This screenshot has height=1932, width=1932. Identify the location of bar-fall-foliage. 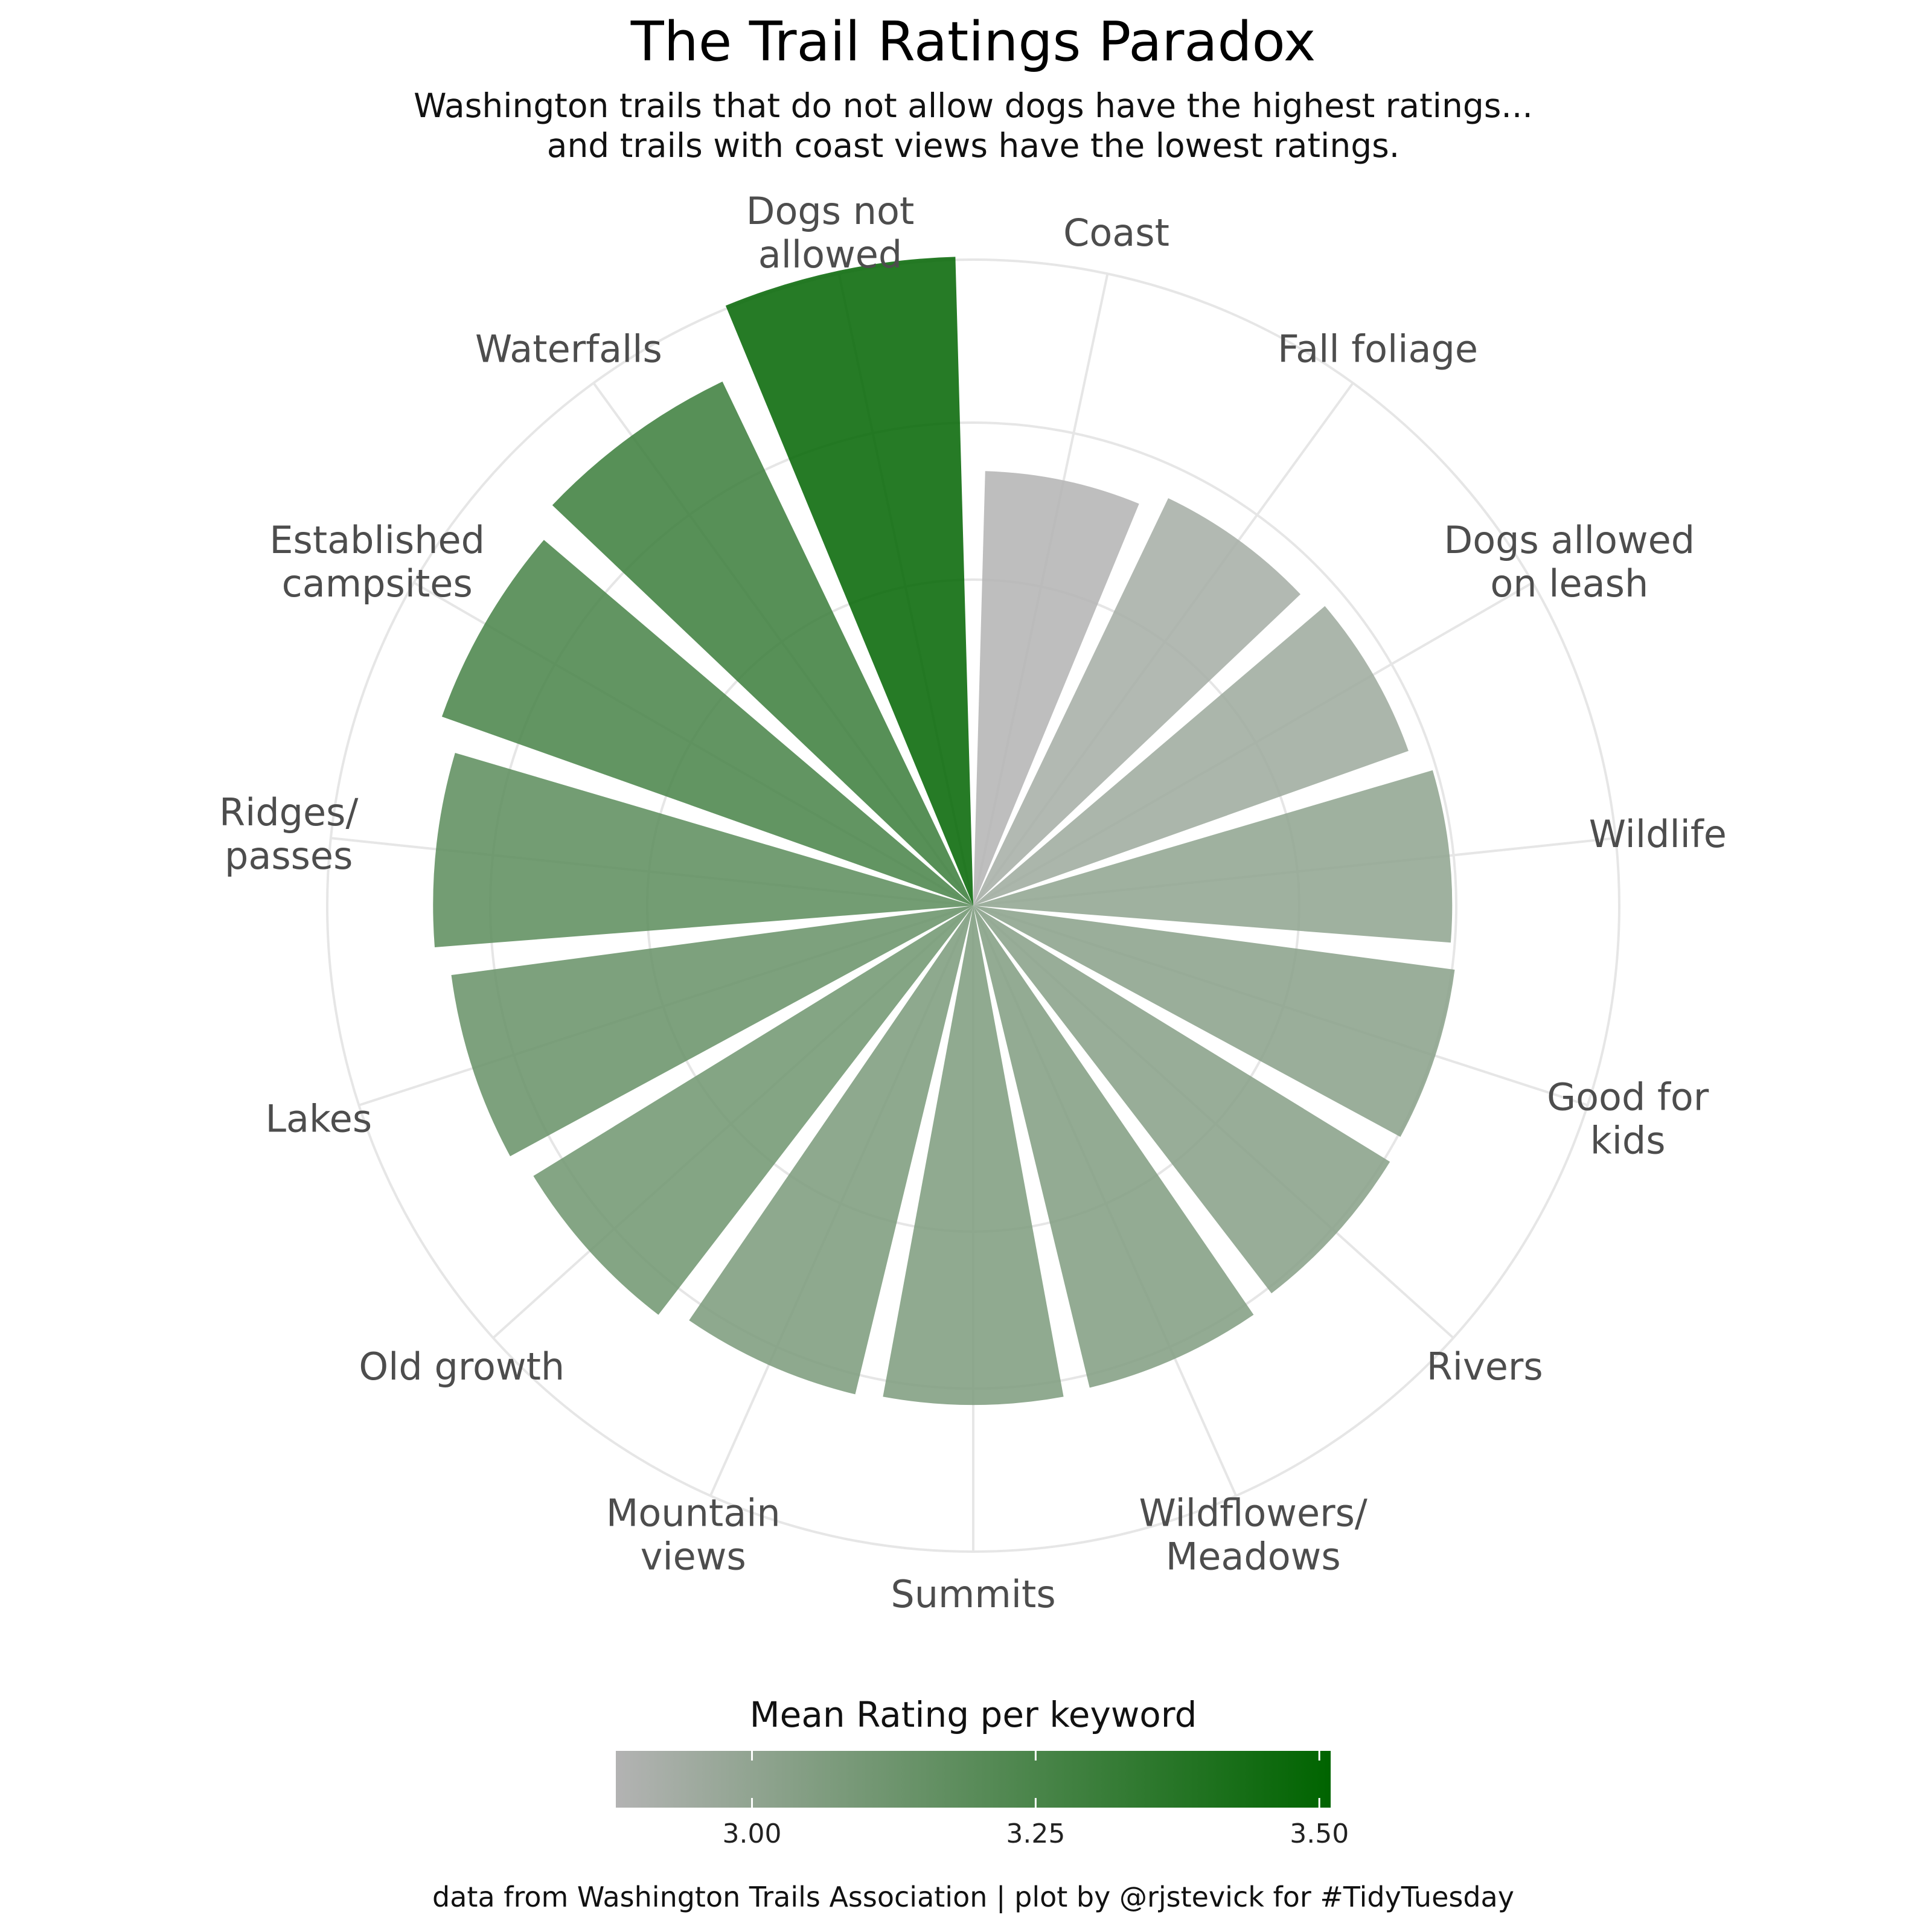
(1136, 702).